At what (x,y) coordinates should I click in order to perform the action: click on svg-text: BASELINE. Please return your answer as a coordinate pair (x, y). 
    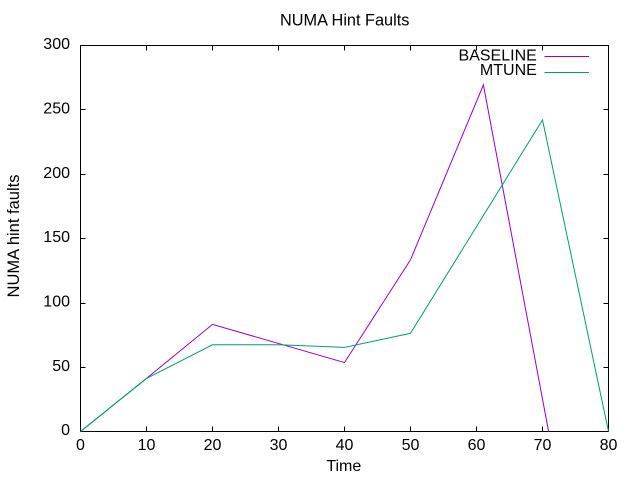
    Looking at the image, I should click on (498, 55).